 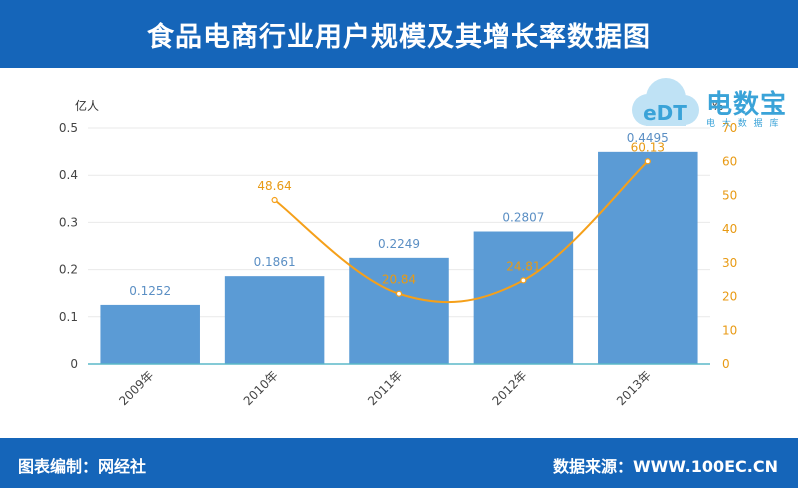 I want to click on y2-tick-label: 60, so click(x=729, y=162).